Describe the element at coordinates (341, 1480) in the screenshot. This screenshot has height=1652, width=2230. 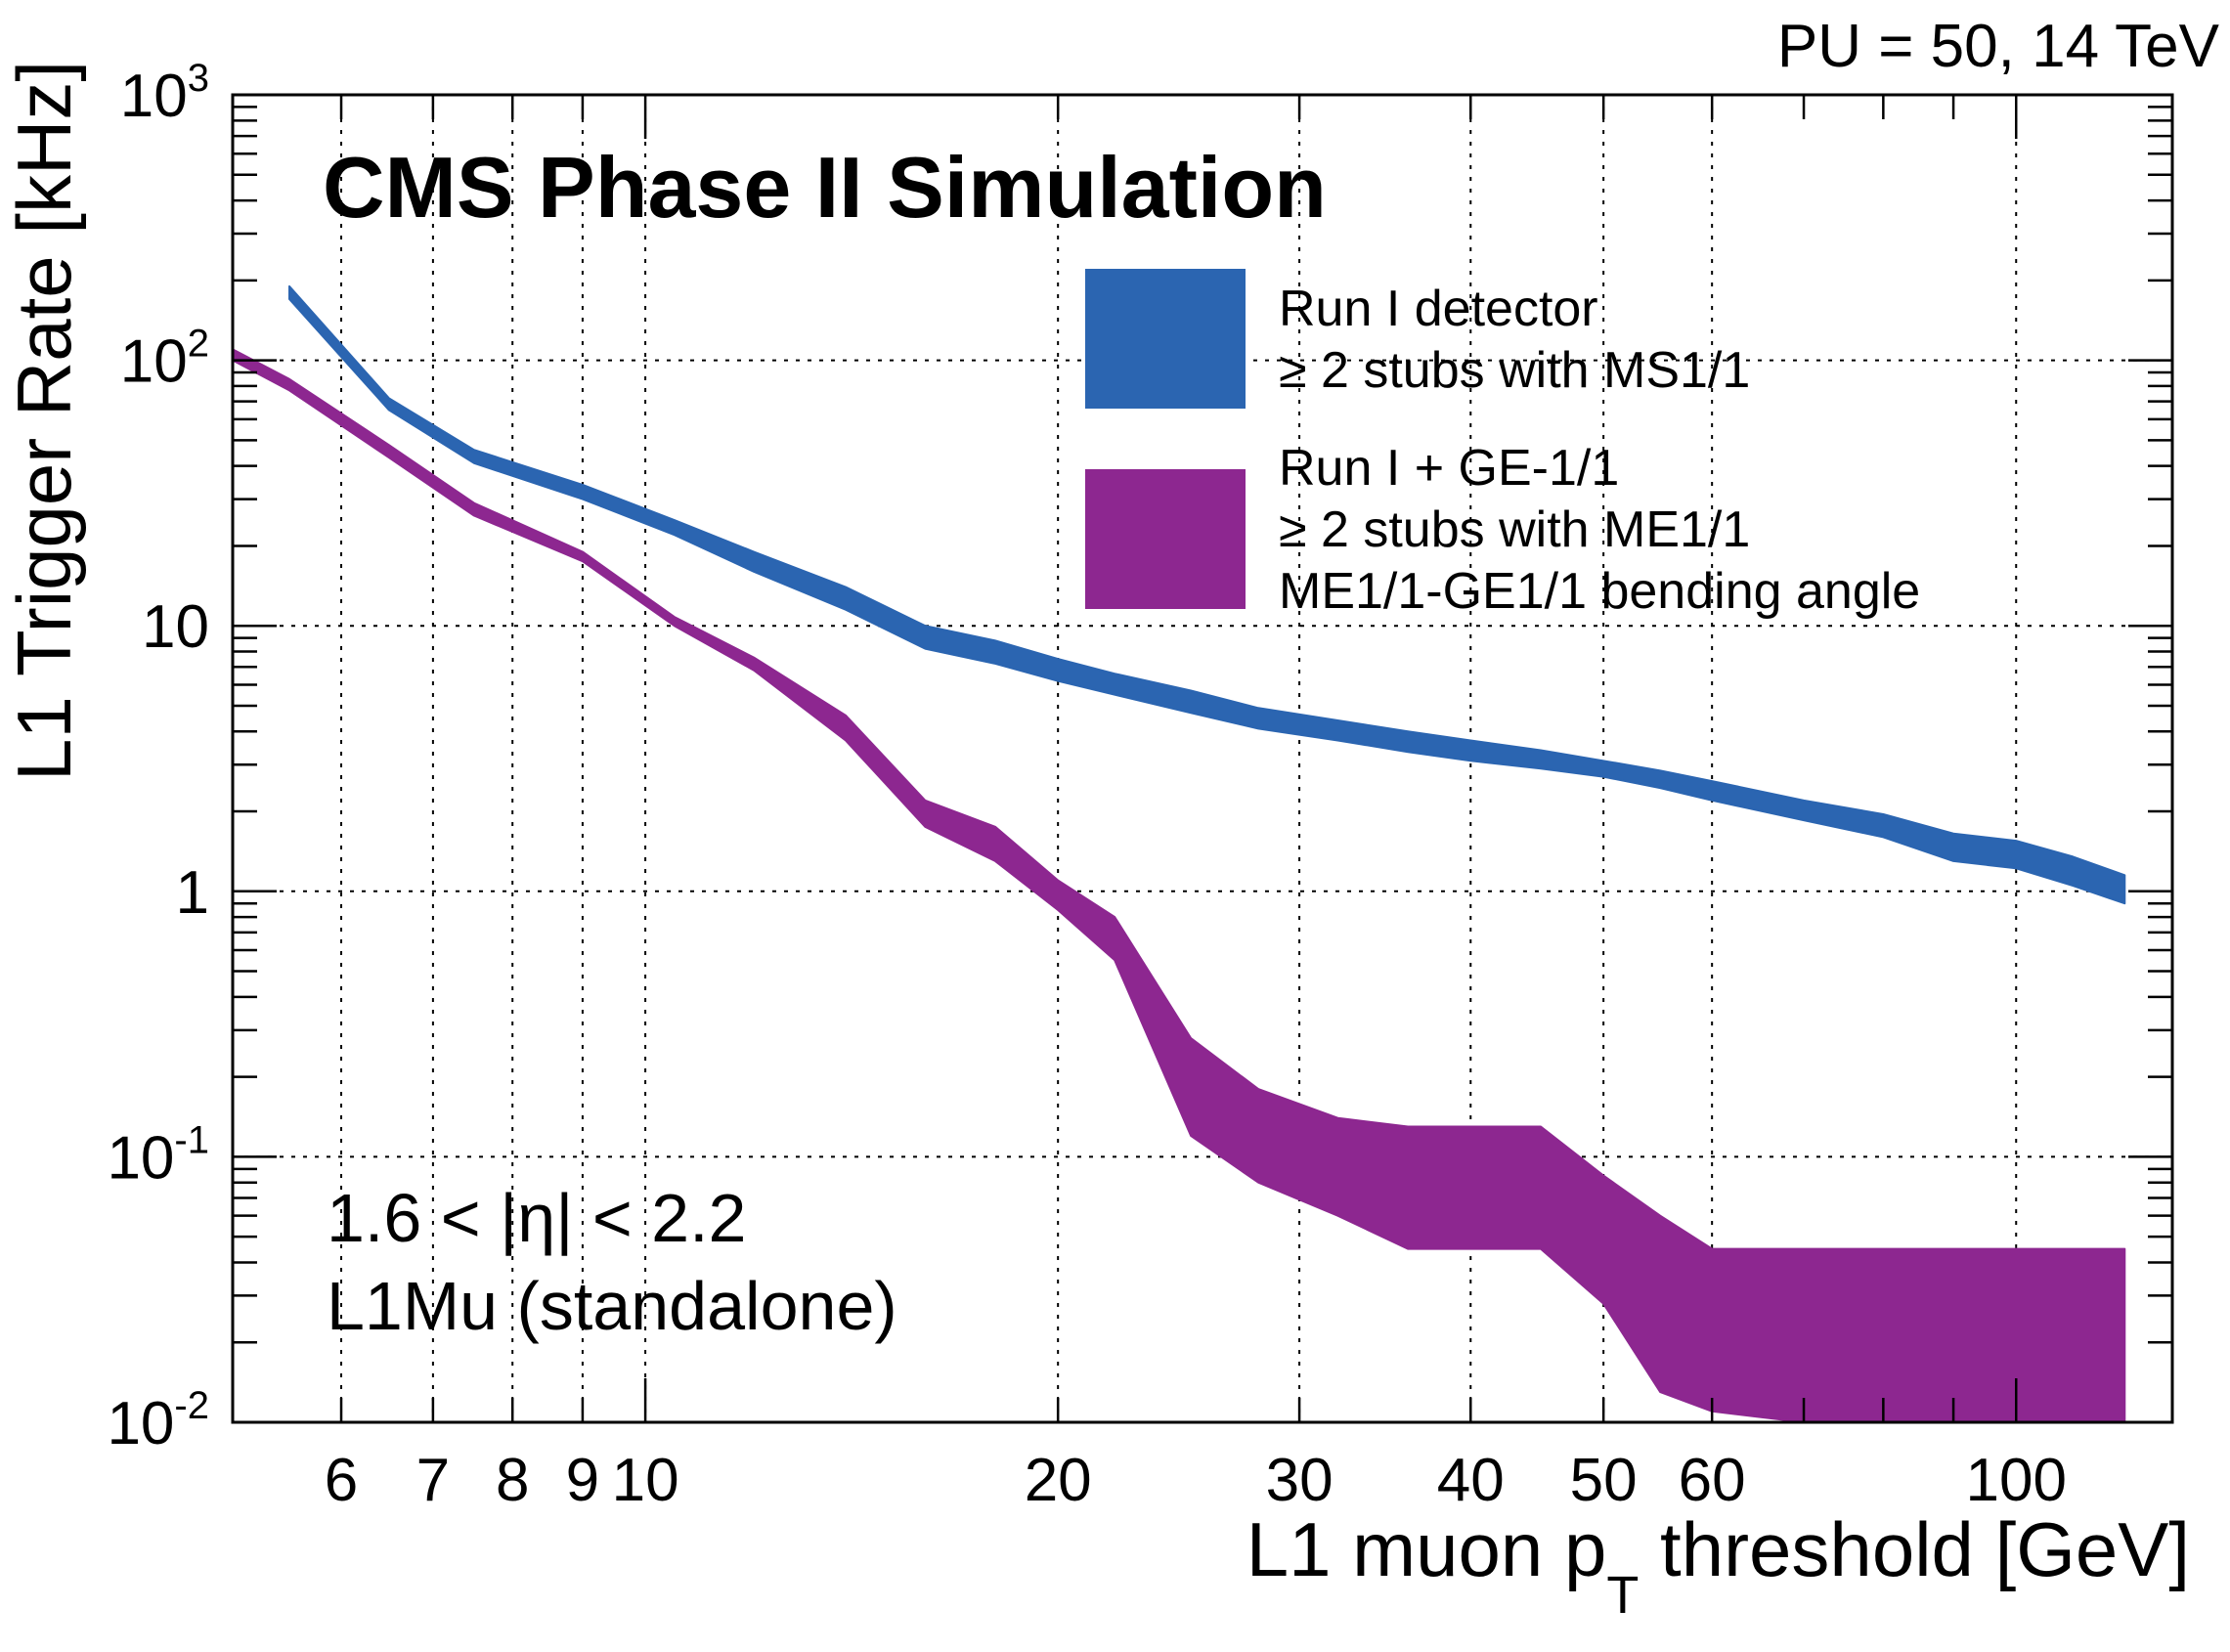
I see `x-tick-label: 6` at that location.